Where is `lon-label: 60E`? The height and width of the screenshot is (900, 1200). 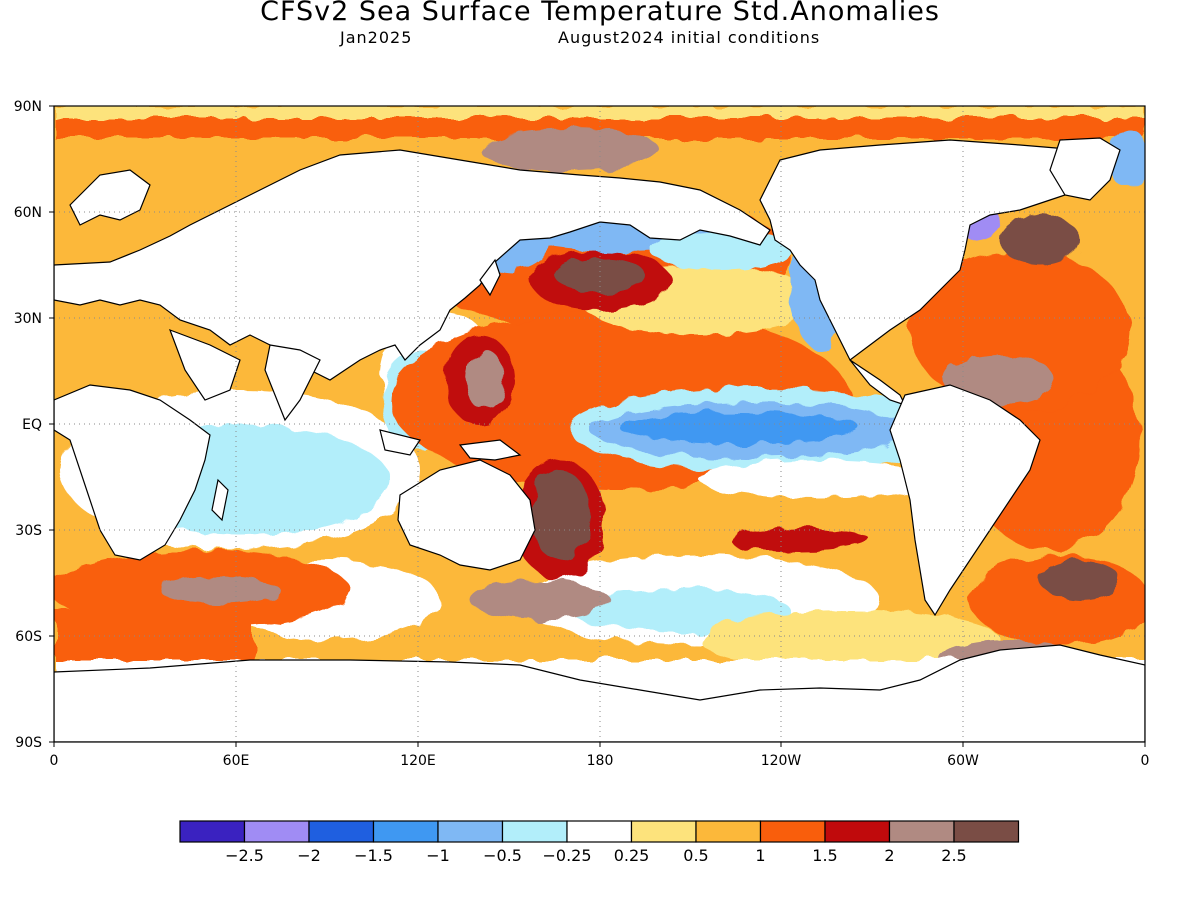 lon-label: 60E is located at coordinates (236, 761).